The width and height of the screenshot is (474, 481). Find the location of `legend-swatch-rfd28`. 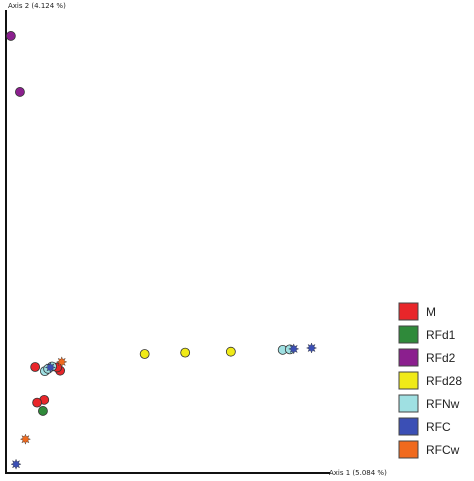

legend-swatch-rfd28 is located at coordinates (408, 380).